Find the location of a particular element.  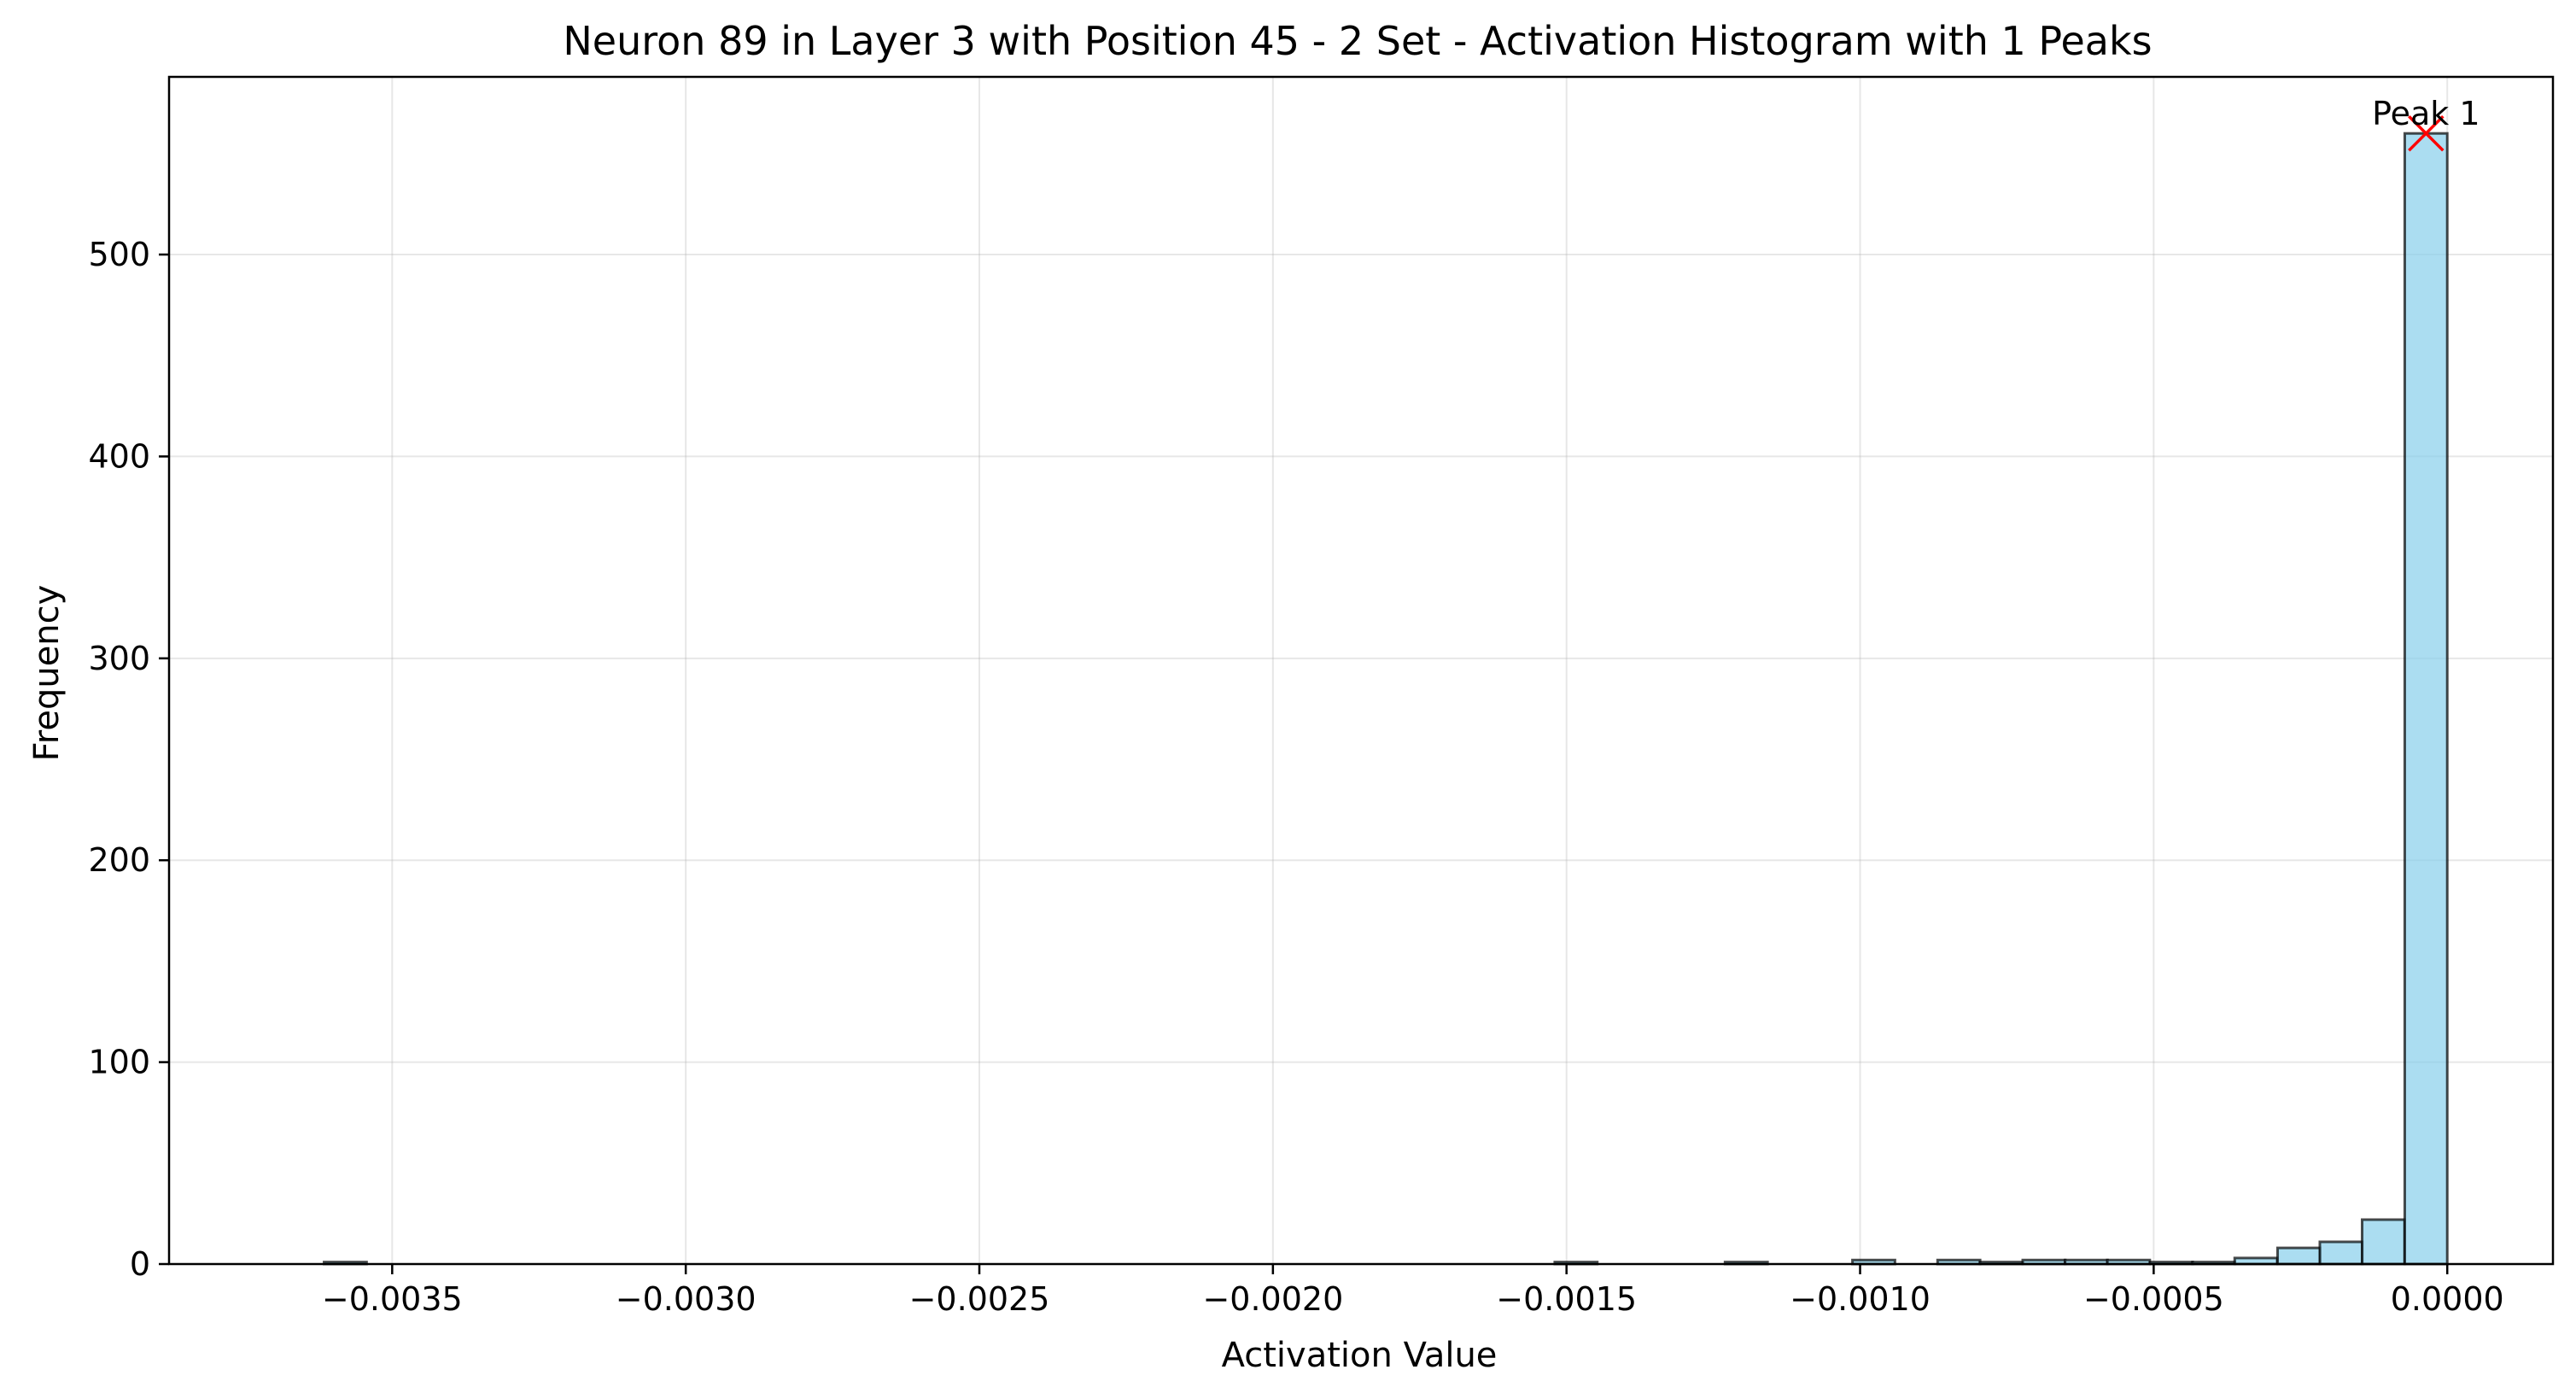

x-tick-label: −0.0015 is located at coordinates (1566, 1299).